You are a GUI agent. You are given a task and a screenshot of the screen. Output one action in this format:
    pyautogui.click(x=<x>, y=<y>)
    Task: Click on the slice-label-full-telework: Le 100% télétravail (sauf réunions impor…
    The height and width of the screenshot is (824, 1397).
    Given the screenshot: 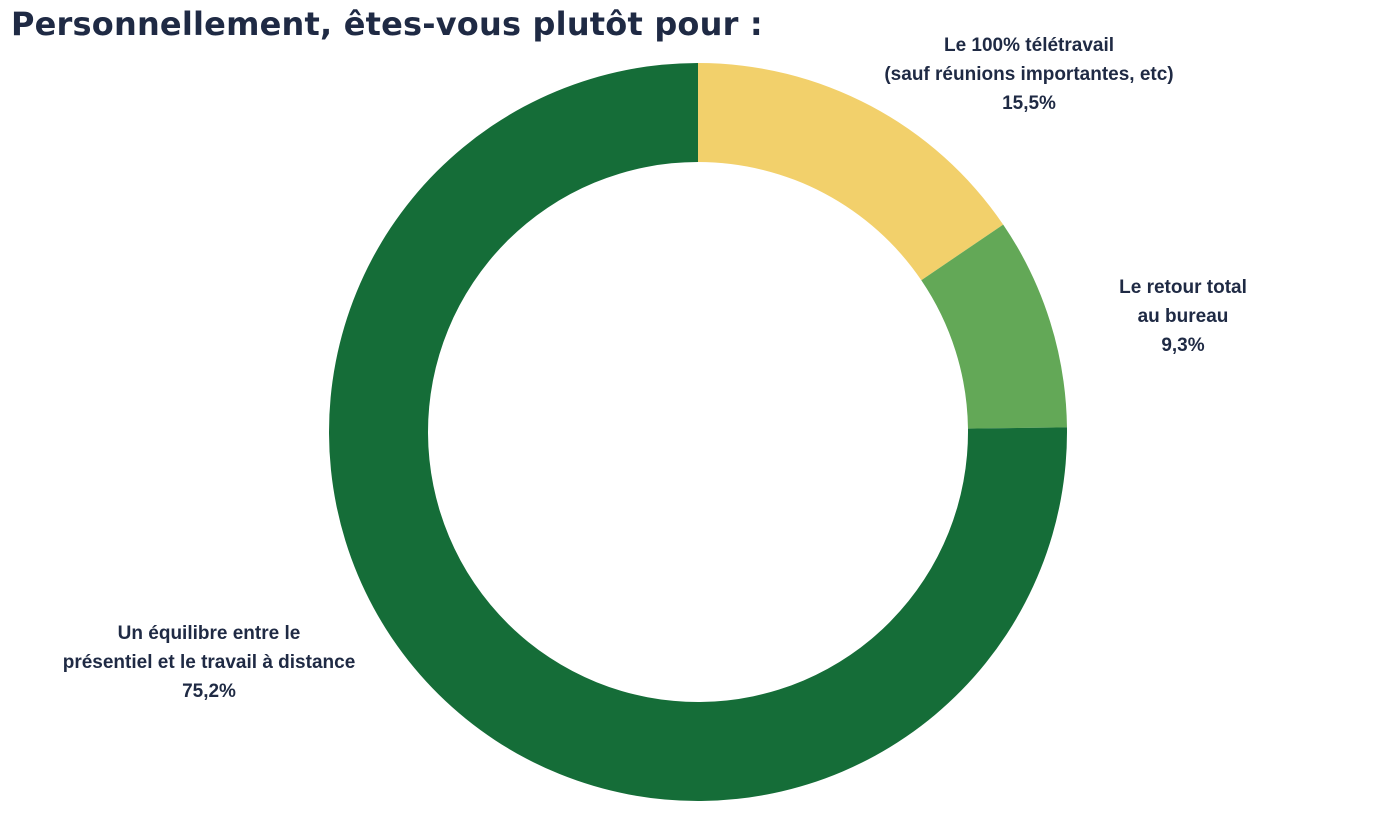 What is the action you would take?
    pyautogui.click(x=1028, y=74)
    